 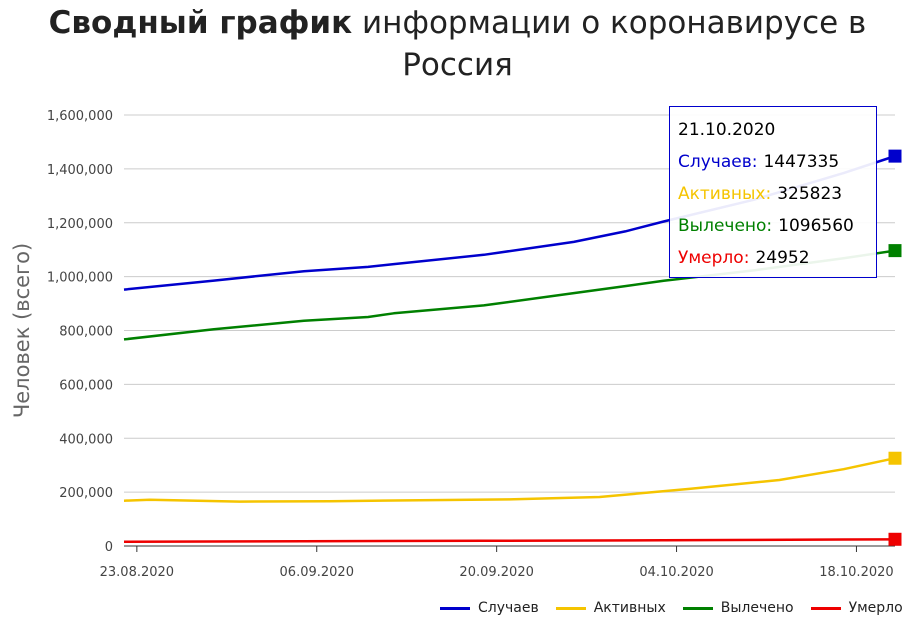 I want to click on legend-label-active: Активных, so click(x=629, y=608).